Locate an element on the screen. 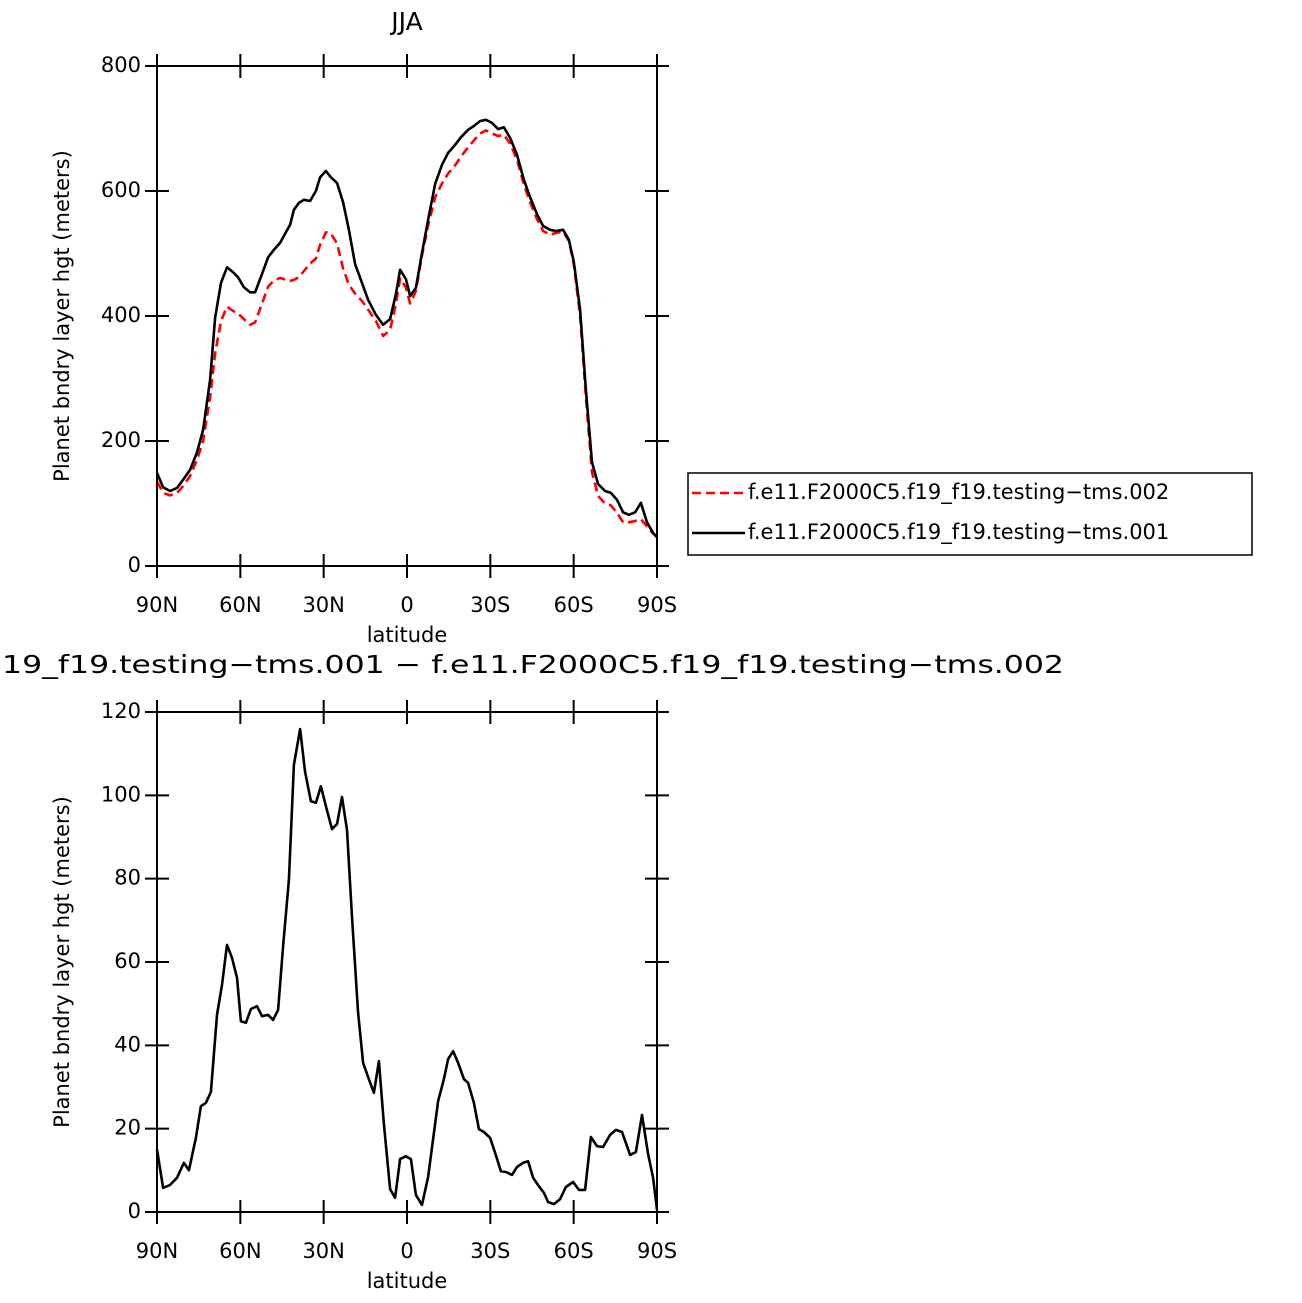  legend-box is located at coordinates (970, 514).